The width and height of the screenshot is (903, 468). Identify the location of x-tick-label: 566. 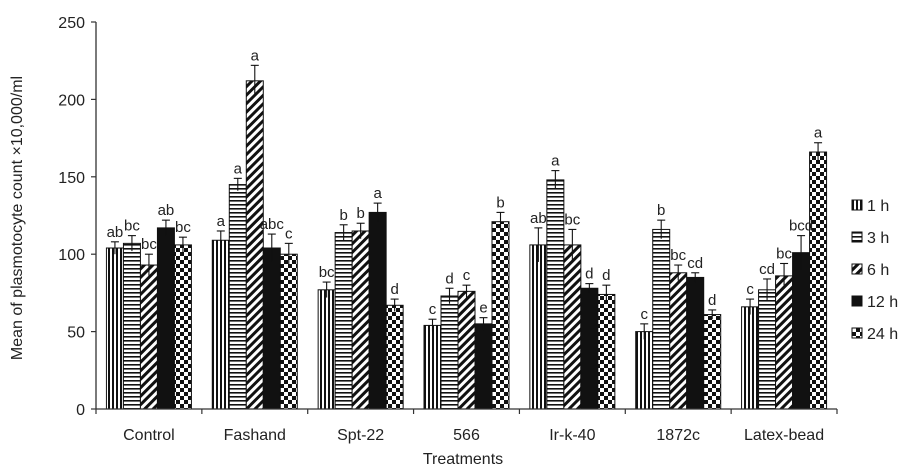
(466, 435).